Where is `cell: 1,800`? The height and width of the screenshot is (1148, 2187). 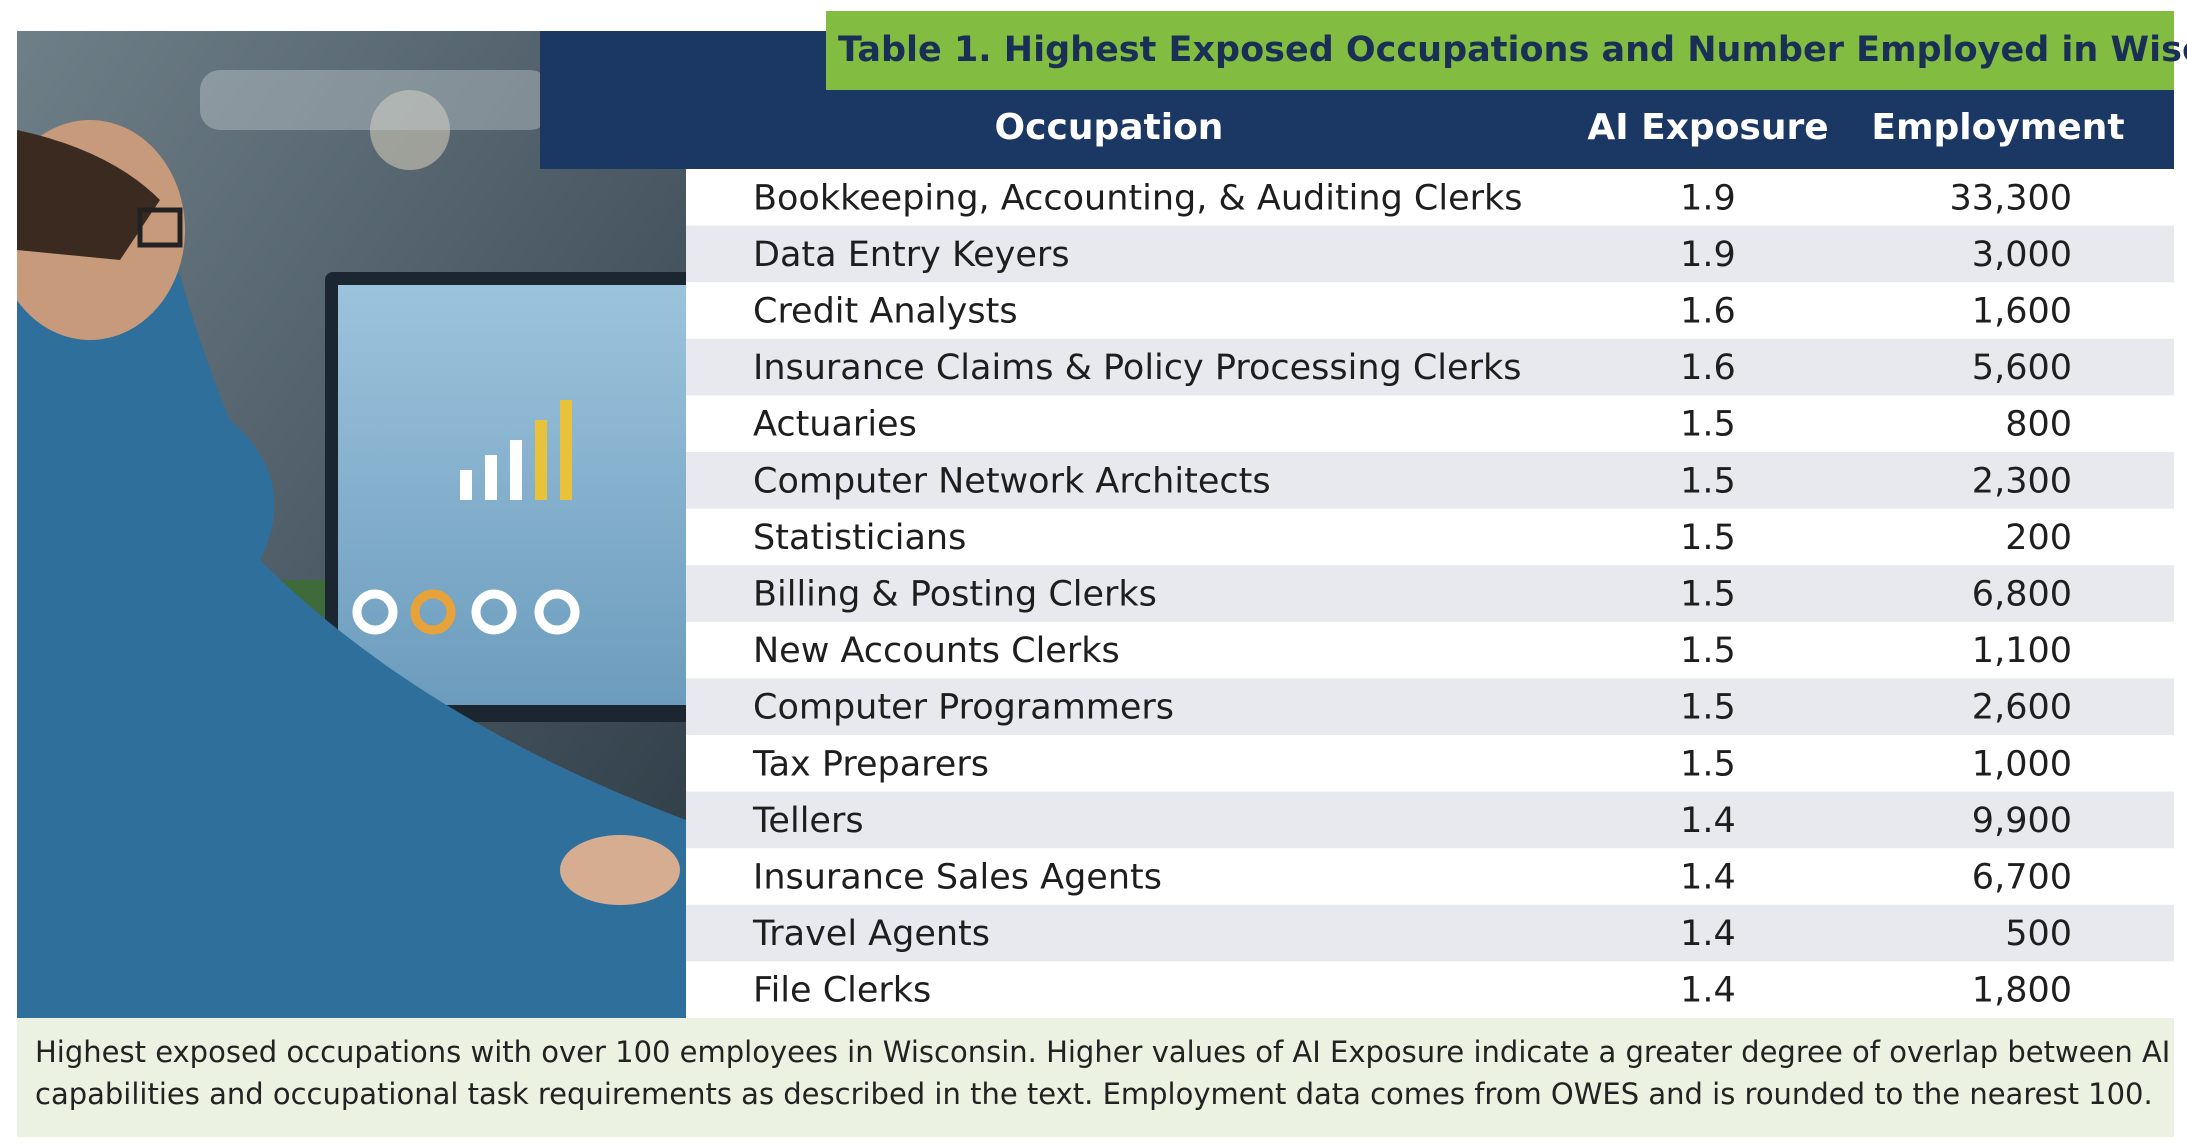 cell: 1,800 is located at coordinates (2022, 991).